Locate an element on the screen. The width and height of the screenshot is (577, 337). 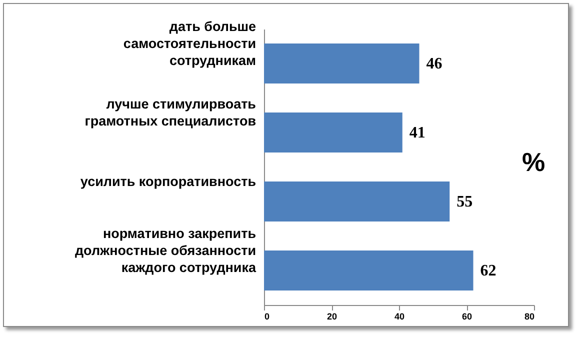
x-tick-label: 0 is located at coordinates (267, 317).